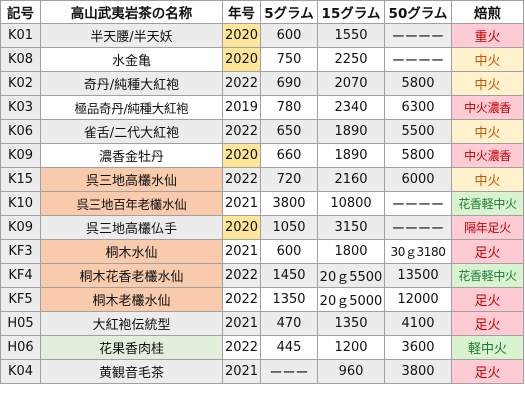  Describe the element at coordinates (20, 59) in the screenshot. I see `code-cell: K08` at that location.